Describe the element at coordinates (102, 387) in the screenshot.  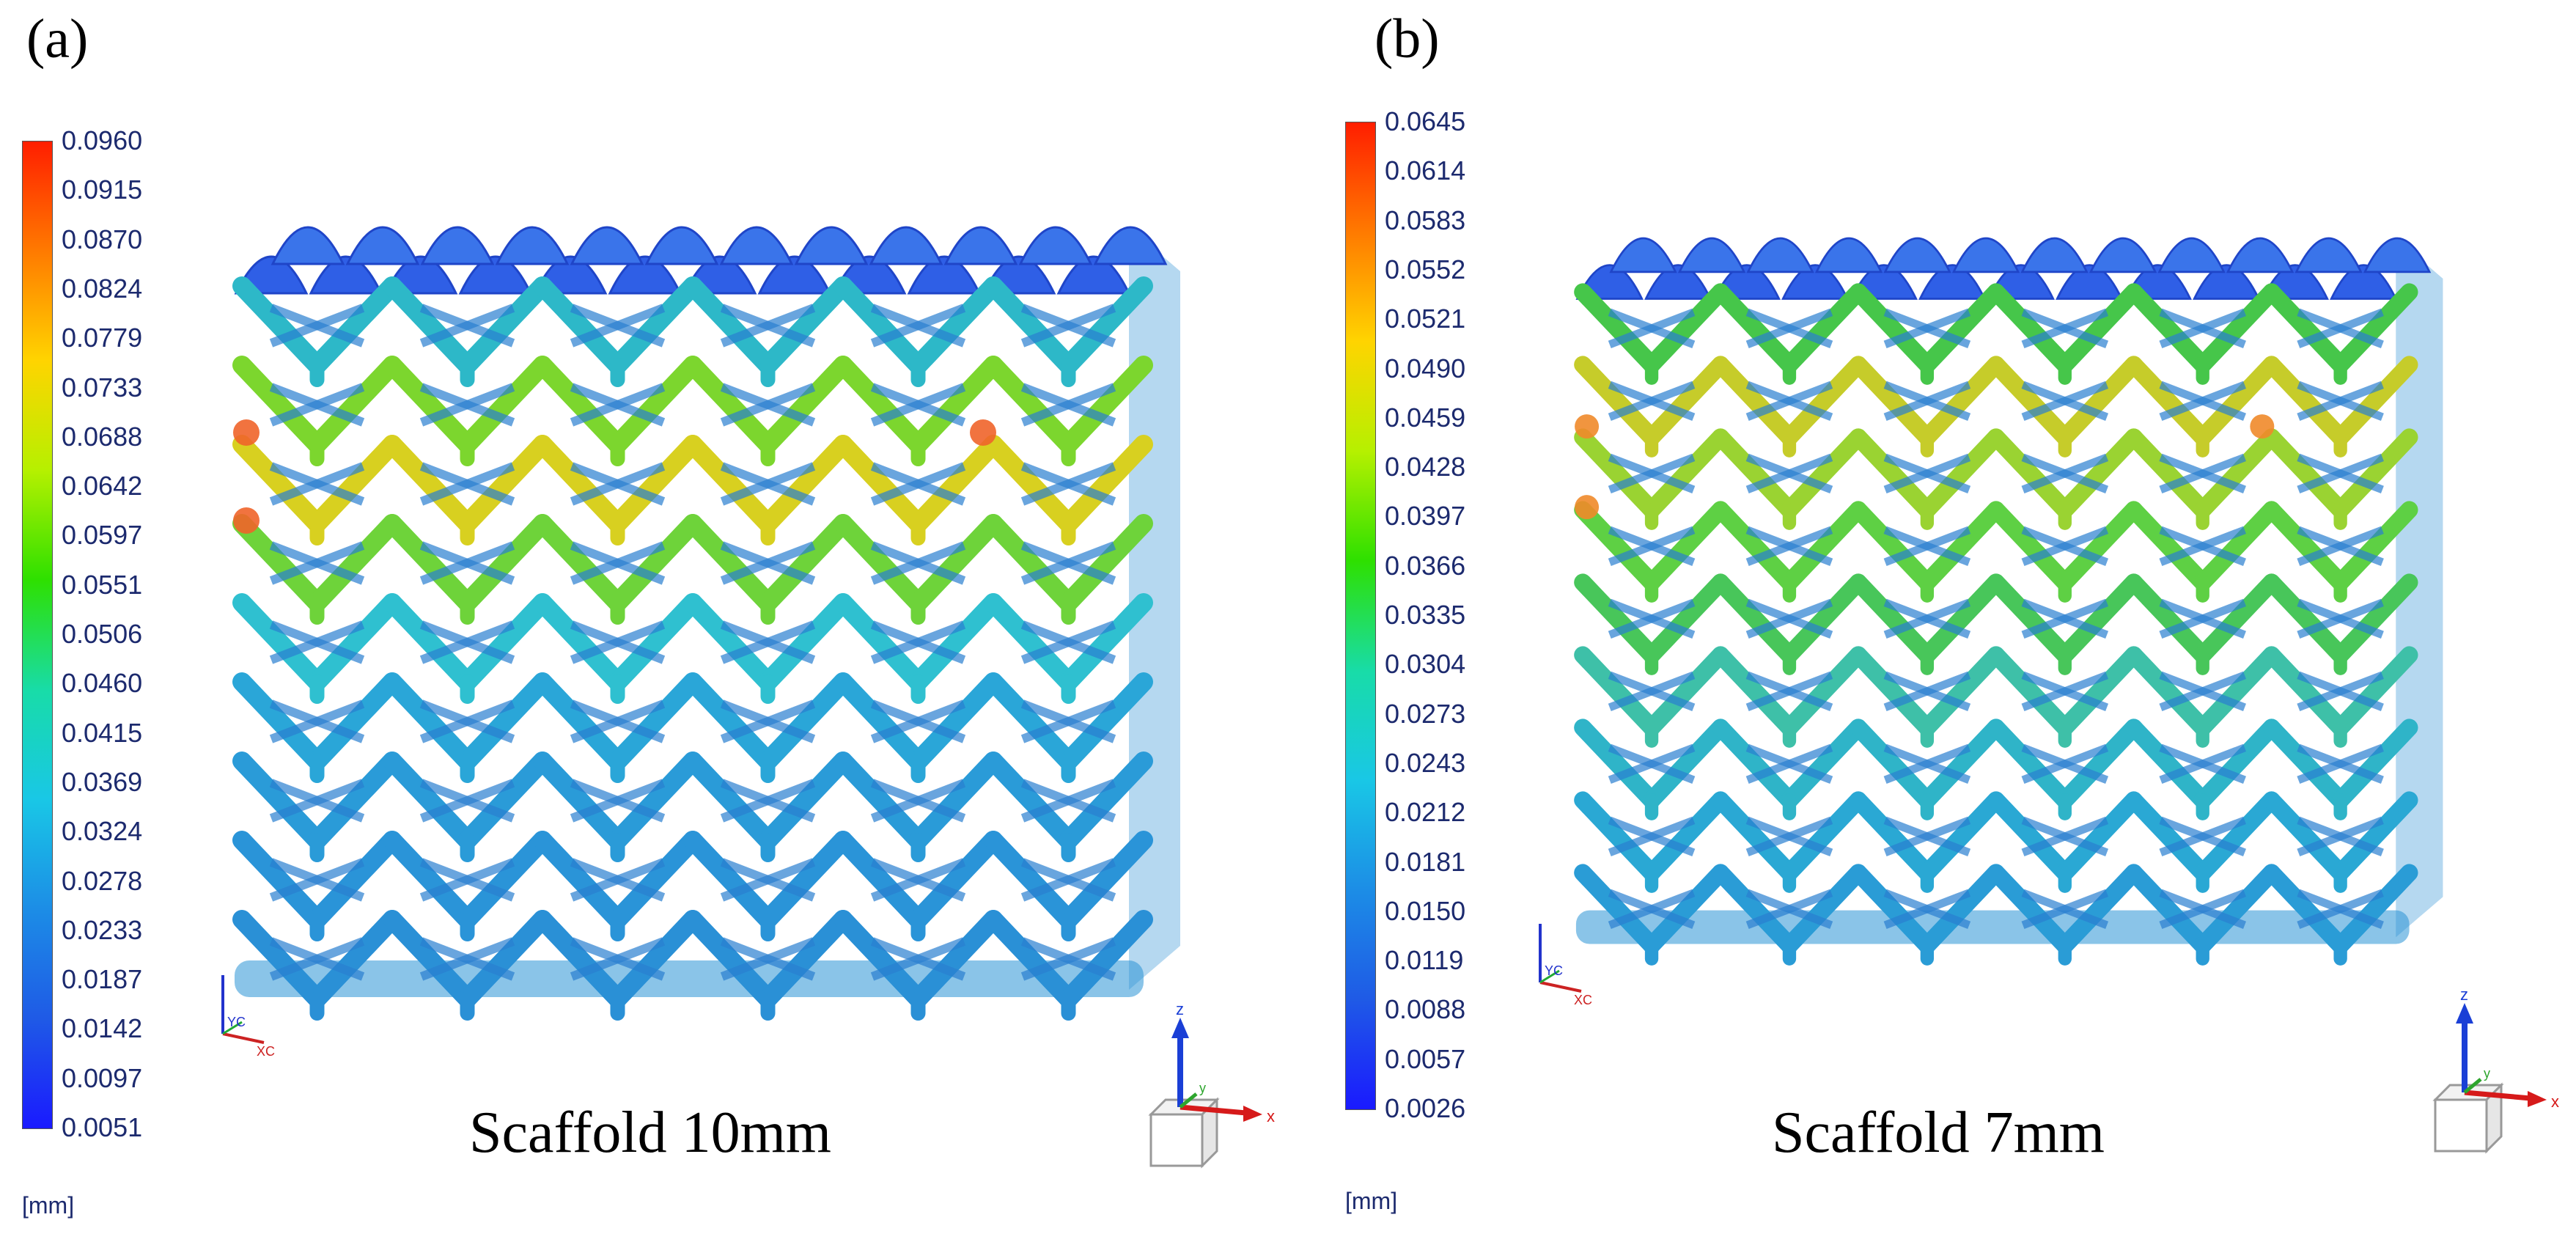
I see `legend-tick: 0.0733` at that location.